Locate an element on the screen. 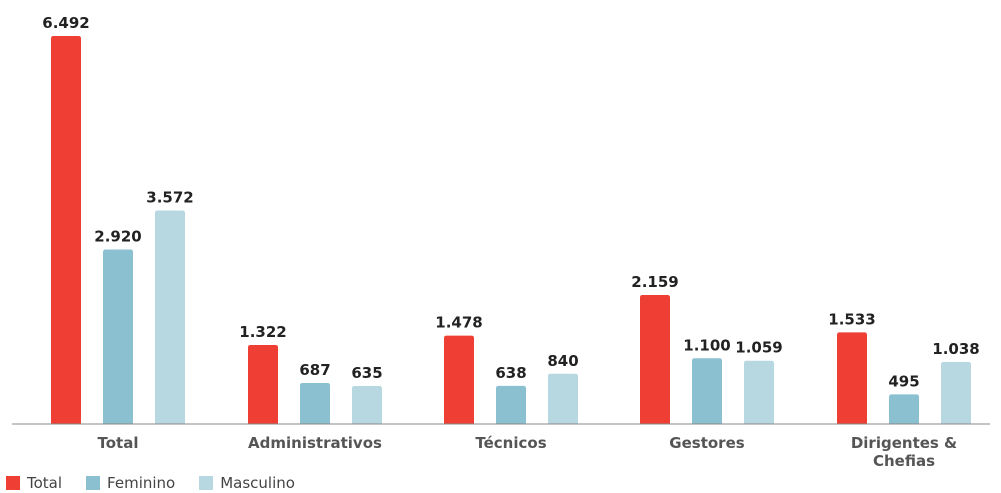  value-label-total-total: 6.492 is located at coordinates (65, 23).